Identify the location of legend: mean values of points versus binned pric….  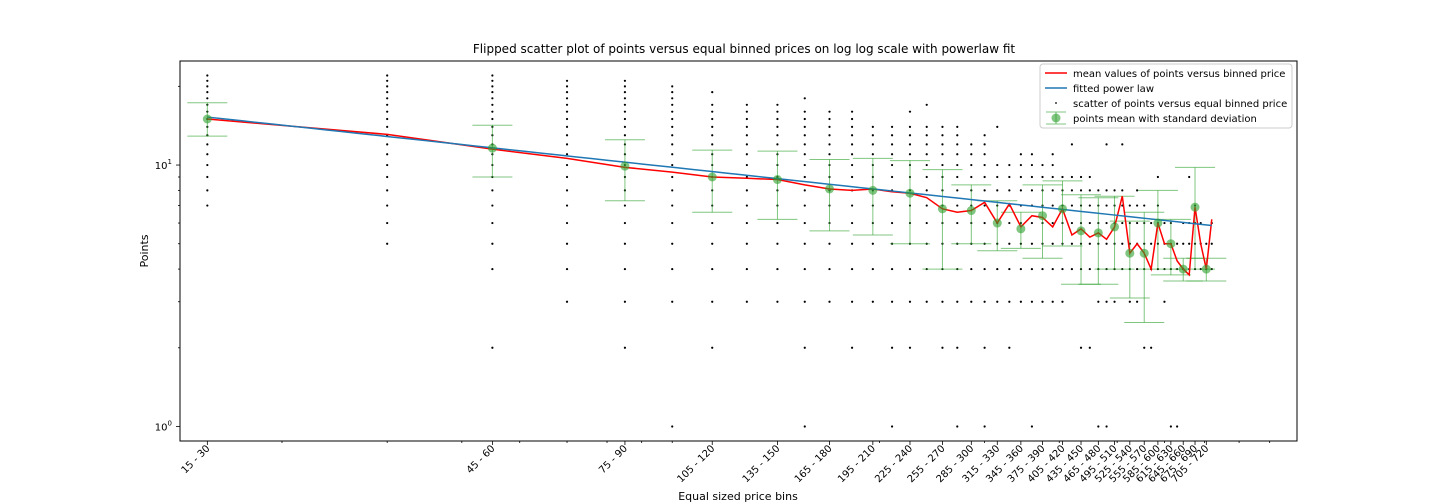
(1166, 96).